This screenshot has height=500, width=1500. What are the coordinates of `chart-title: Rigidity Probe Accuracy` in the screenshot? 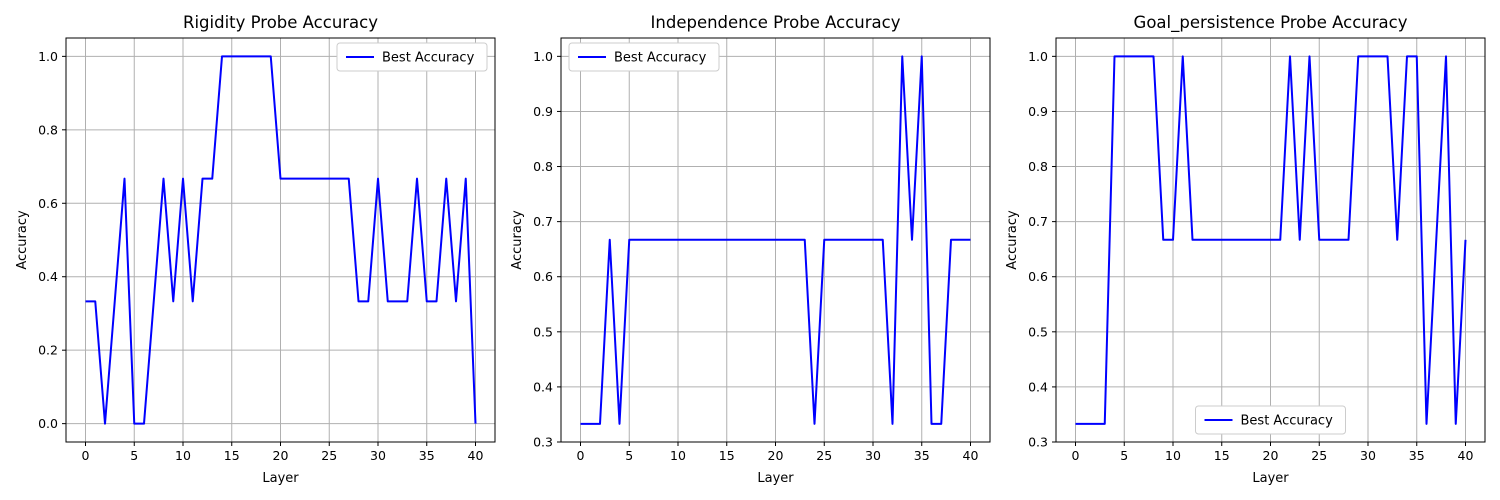 It's located at (280, 22).